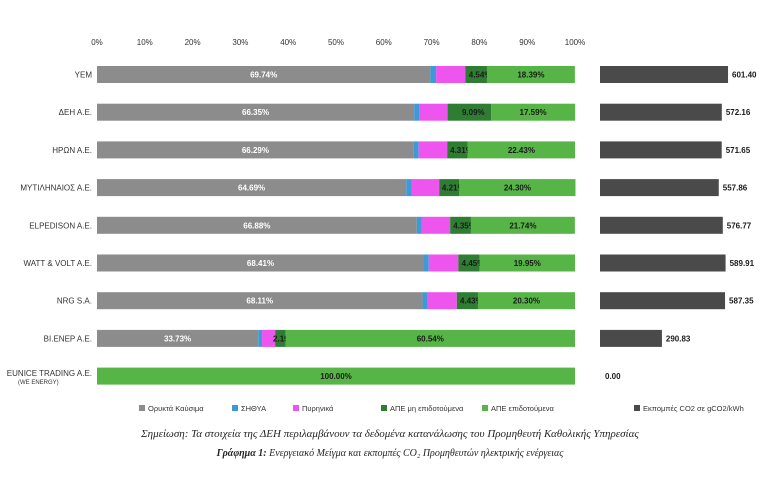 This screenshot has width=780, height=485. Describe the element at coordinates (738, 112) in the screenshot. I see `co2-value-label: 572.16` at that location.